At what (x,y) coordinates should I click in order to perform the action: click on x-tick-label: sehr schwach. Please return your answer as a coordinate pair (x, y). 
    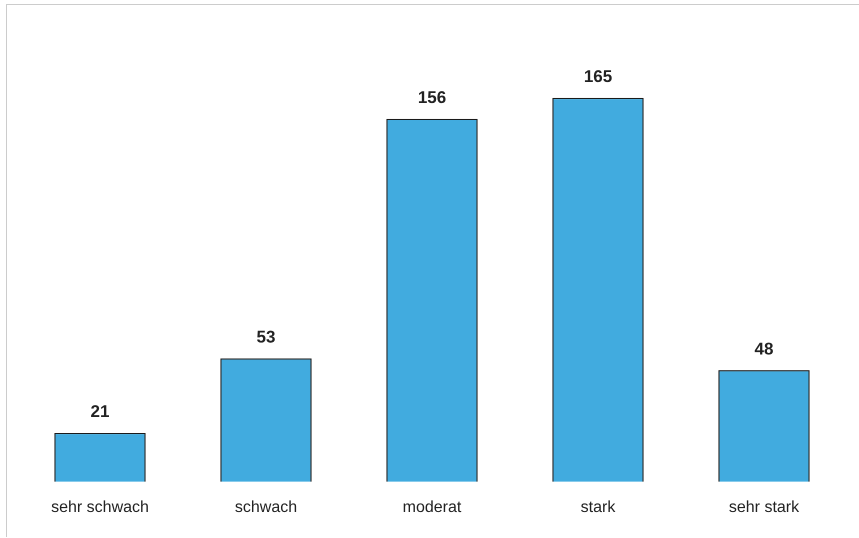
    Looking at the image, I should click on (100, 507).